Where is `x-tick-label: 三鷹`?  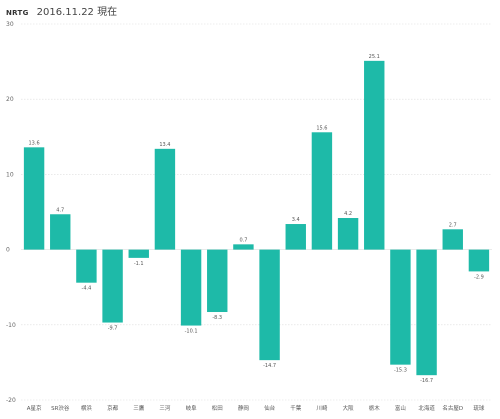
x-tick-label: 三鷹 is located at coordinates (139, 408).